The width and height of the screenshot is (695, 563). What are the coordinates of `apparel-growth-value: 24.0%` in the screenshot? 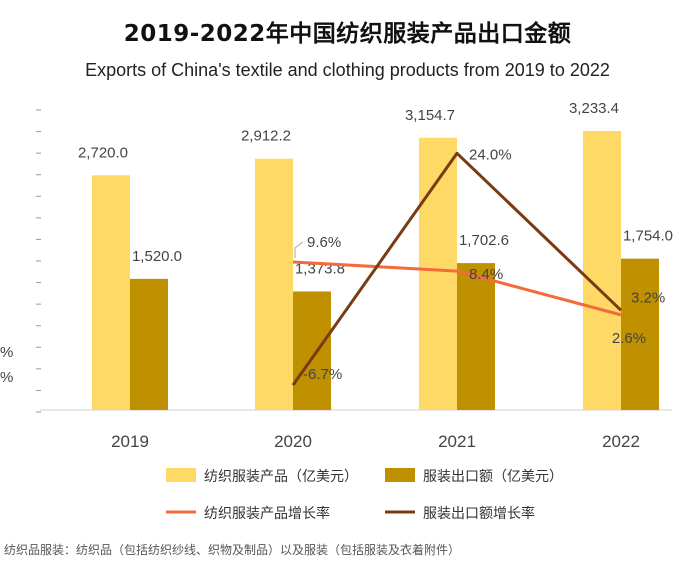 It's located at (490, 154).